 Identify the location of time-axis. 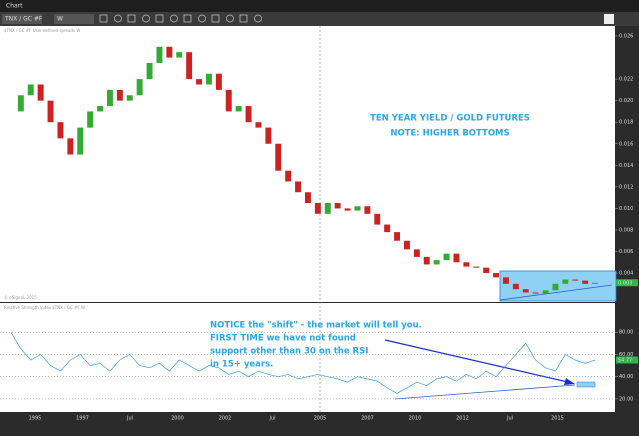
(319, 424).